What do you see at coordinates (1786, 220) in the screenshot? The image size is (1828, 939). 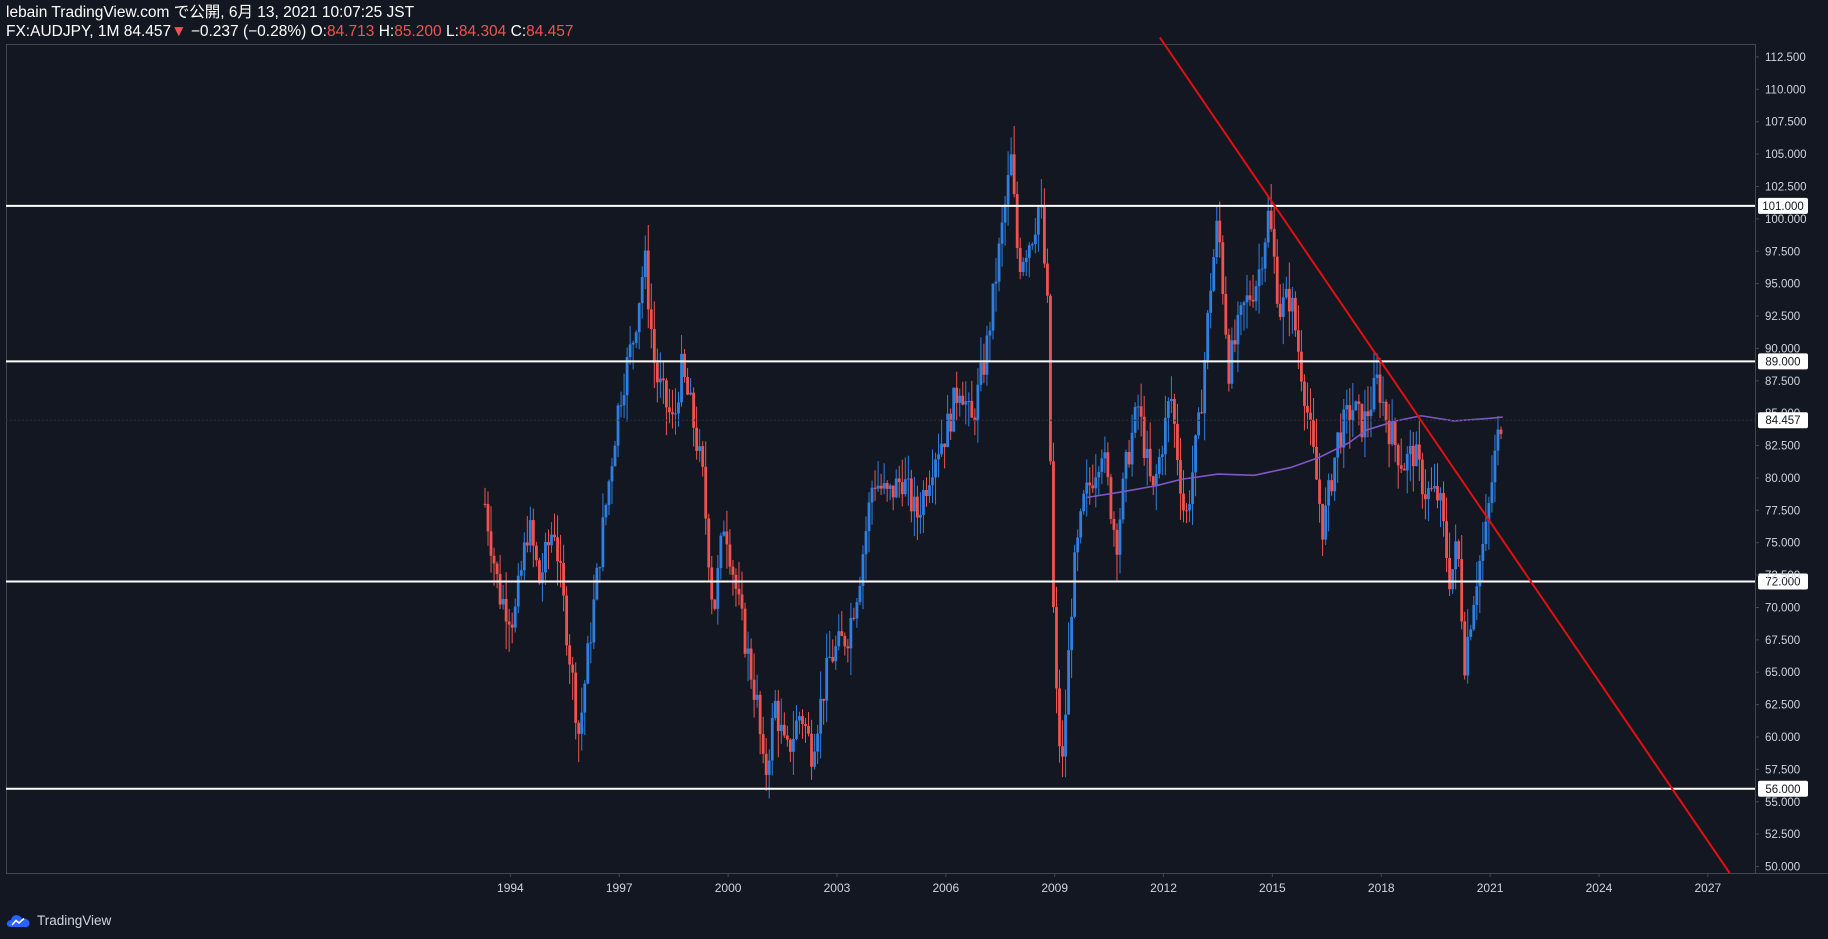 I see `y-tick-label: 100.000` at bounding box center [1786, 220].